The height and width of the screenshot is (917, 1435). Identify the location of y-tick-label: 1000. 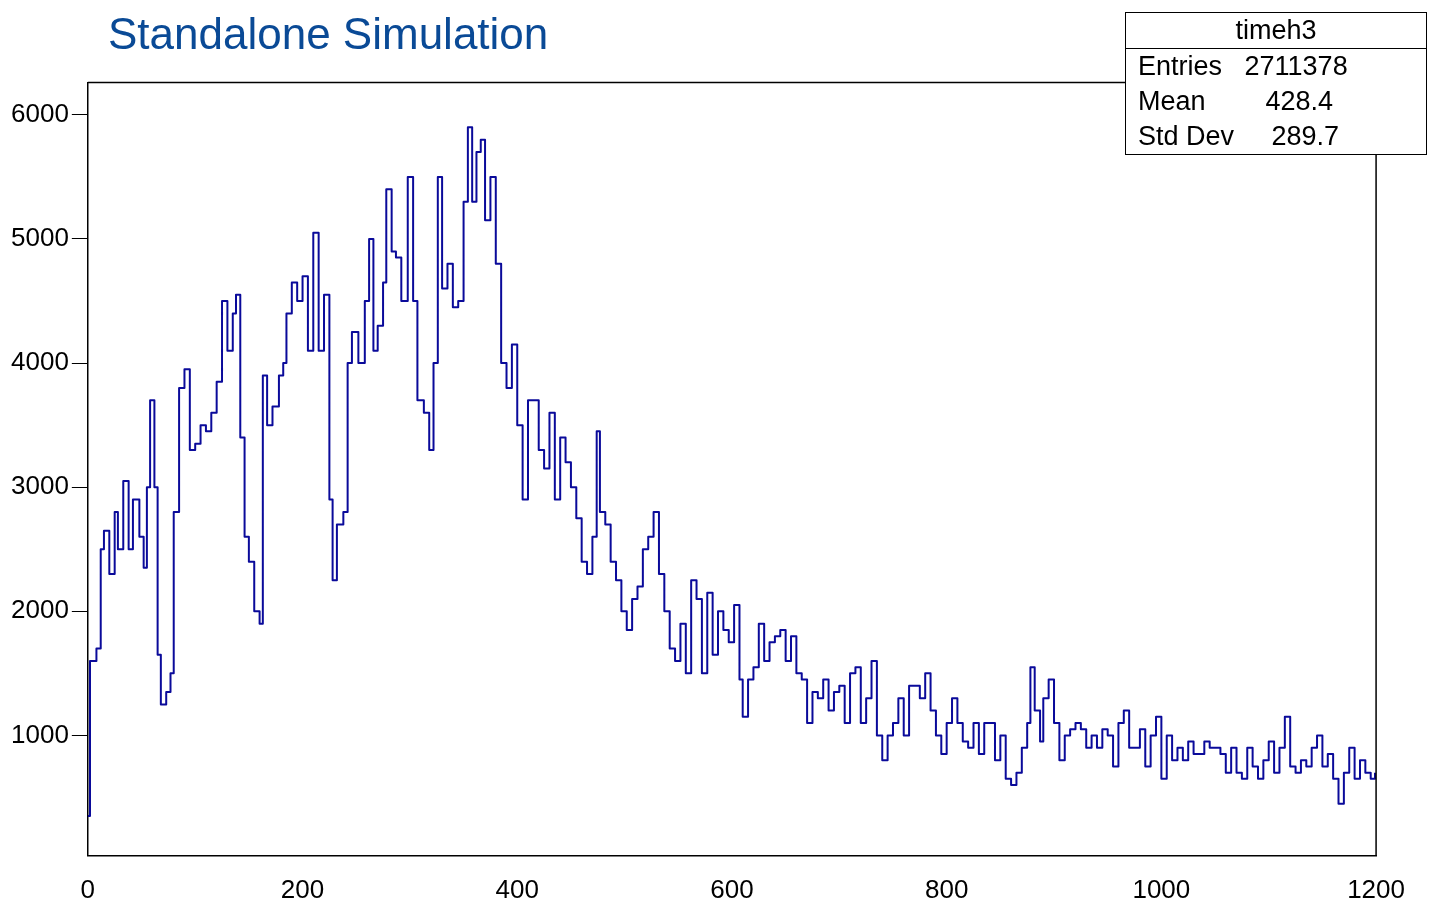
(40, 733).